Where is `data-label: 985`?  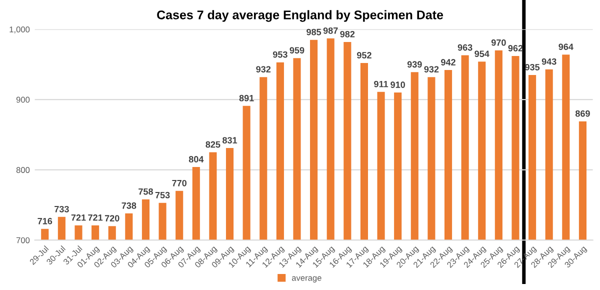
data-label: 985 is located at coordinates (314, 32).